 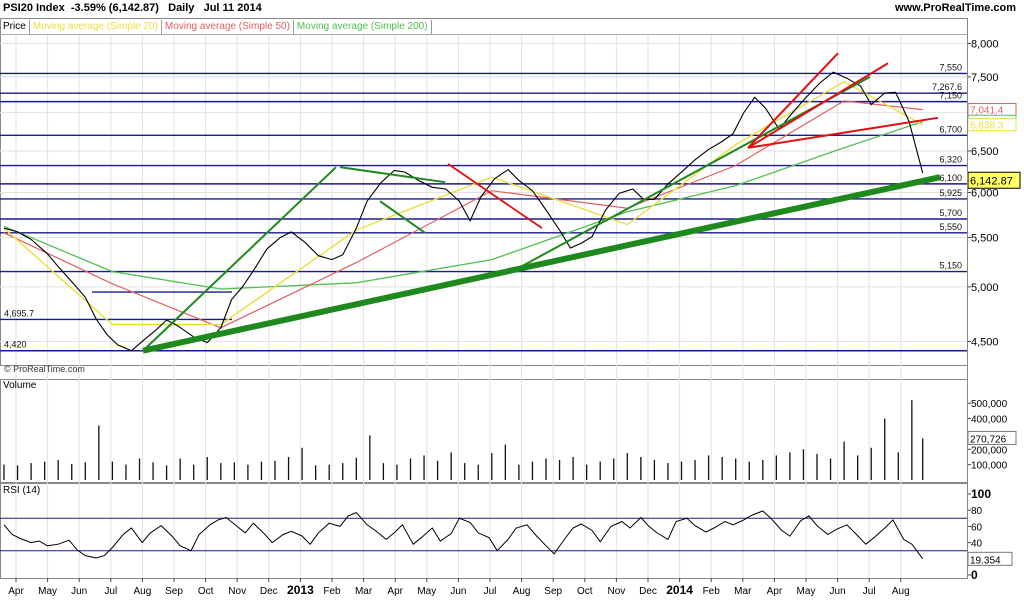 I want to click on price-tick-label: 5,000, so click(x=985, y=288).